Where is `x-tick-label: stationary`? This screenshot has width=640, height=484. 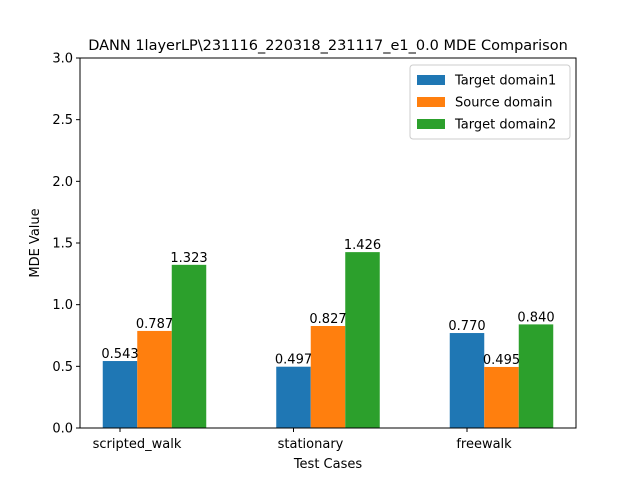 x-tick-label: stationary is located at coordinates (311, 444).